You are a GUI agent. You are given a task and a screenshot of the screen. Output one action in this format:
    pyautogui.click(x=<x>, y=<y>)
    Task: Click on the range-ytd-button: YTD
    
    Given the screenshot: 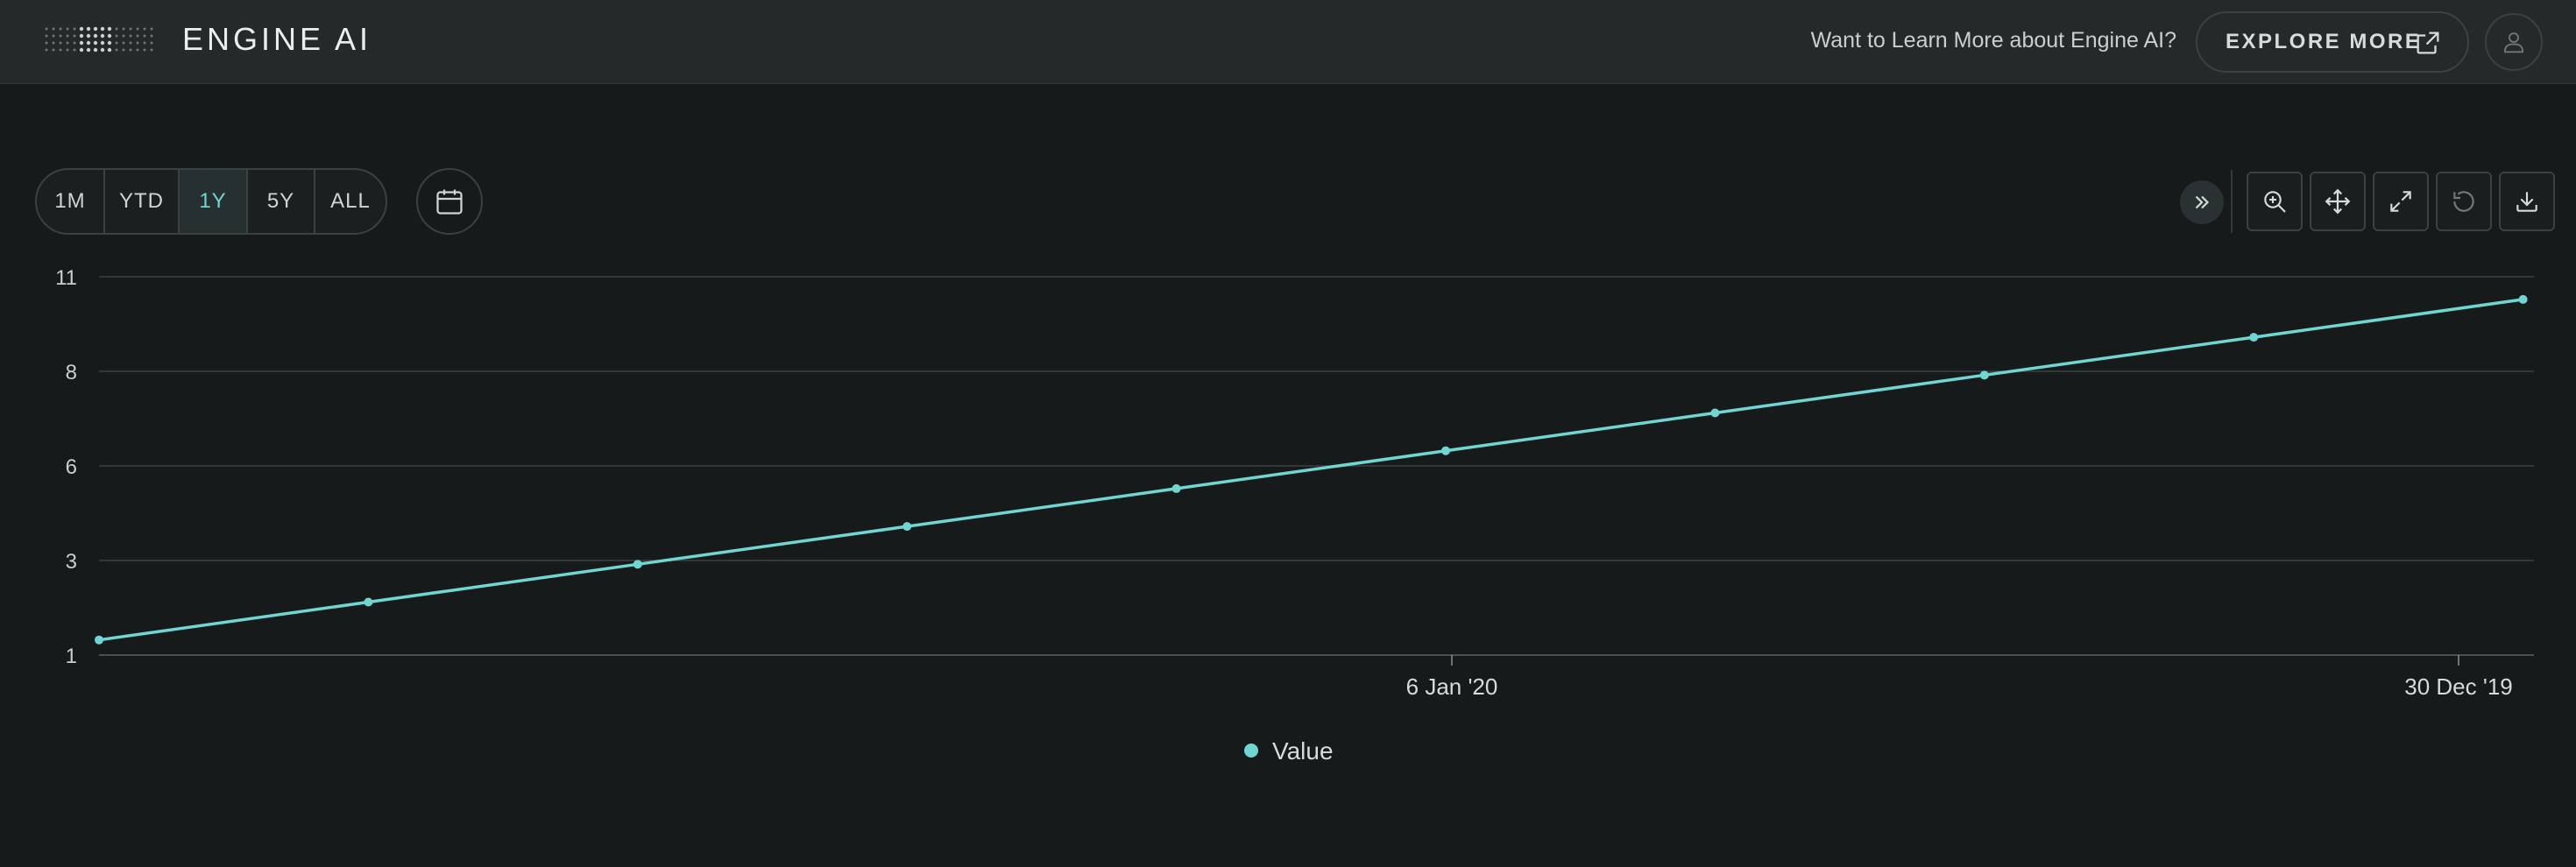 What is the action you would take?
    pyautogui.click(x=142, y=201)
    